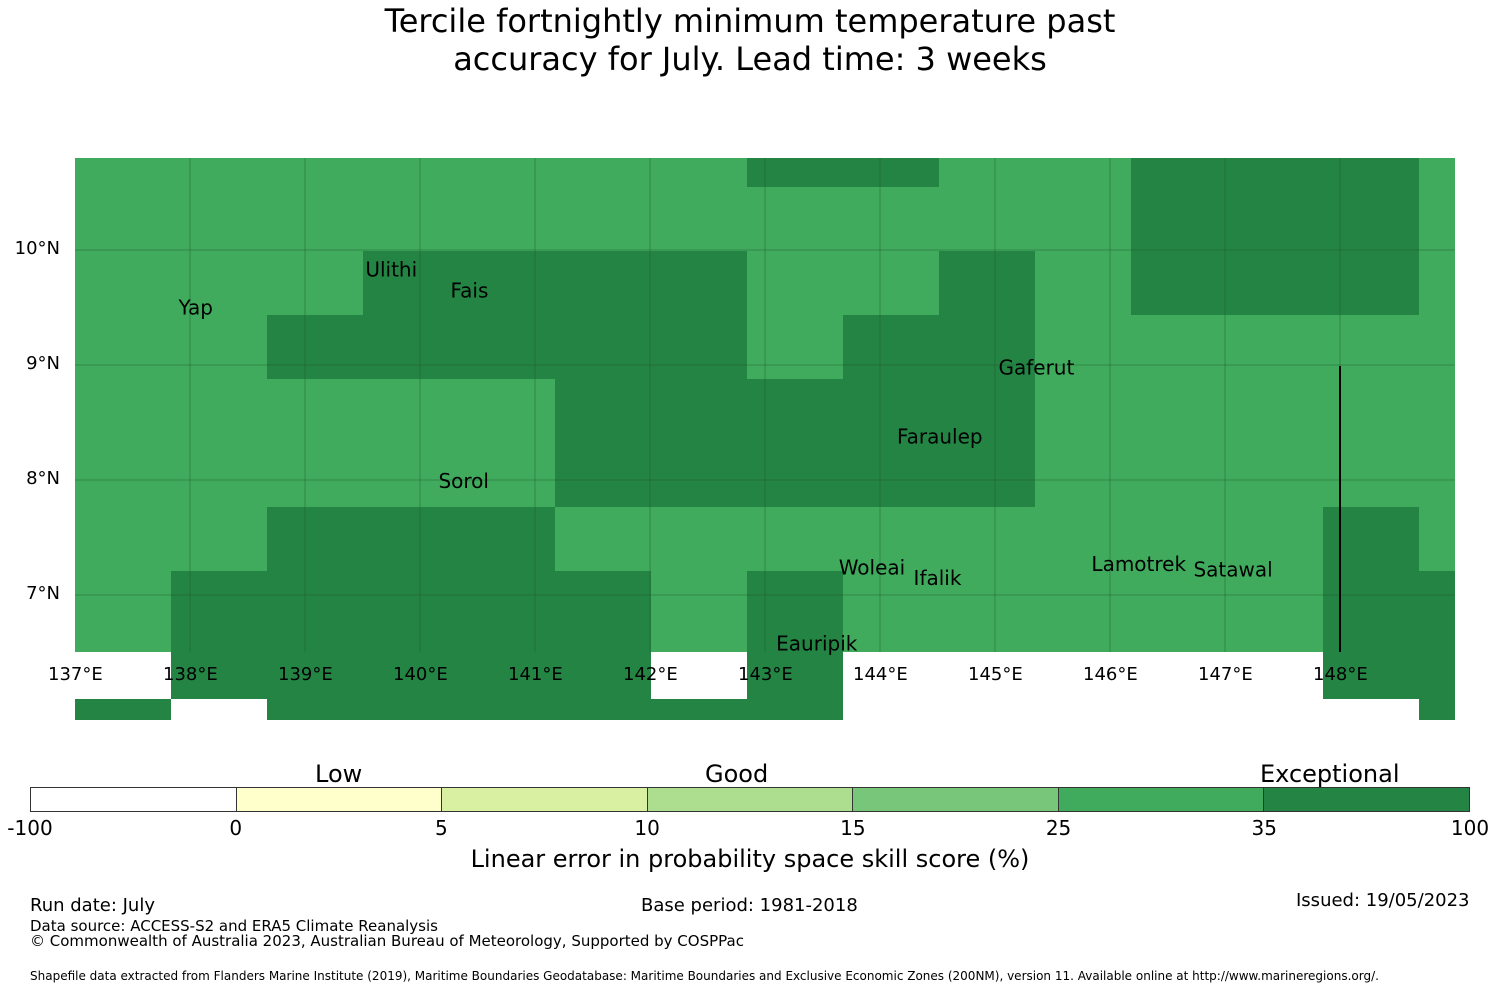  What do you see at coordinates (1110, 674) in the screenshot?
I see `lon-label: 146°E` at bounding box center [1110, 674].